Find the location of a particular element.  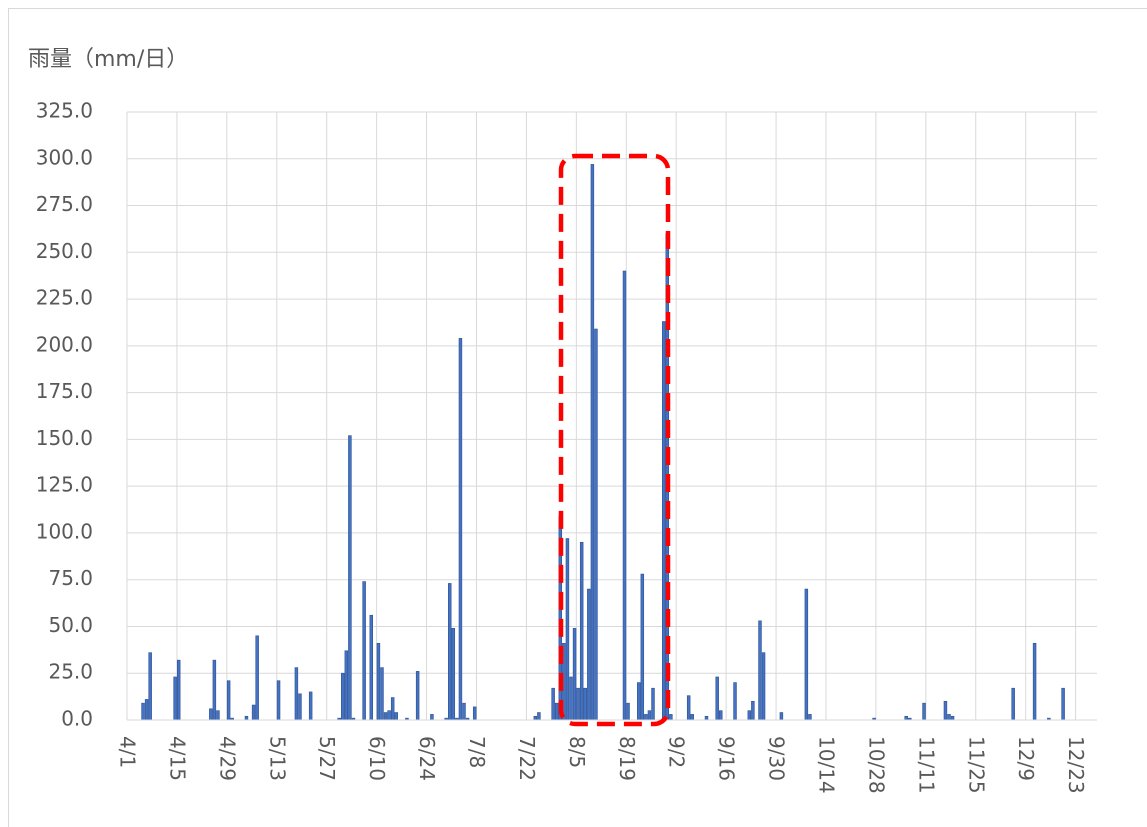

x-tick-label: 4/1 is located at coordinates (128, 752).